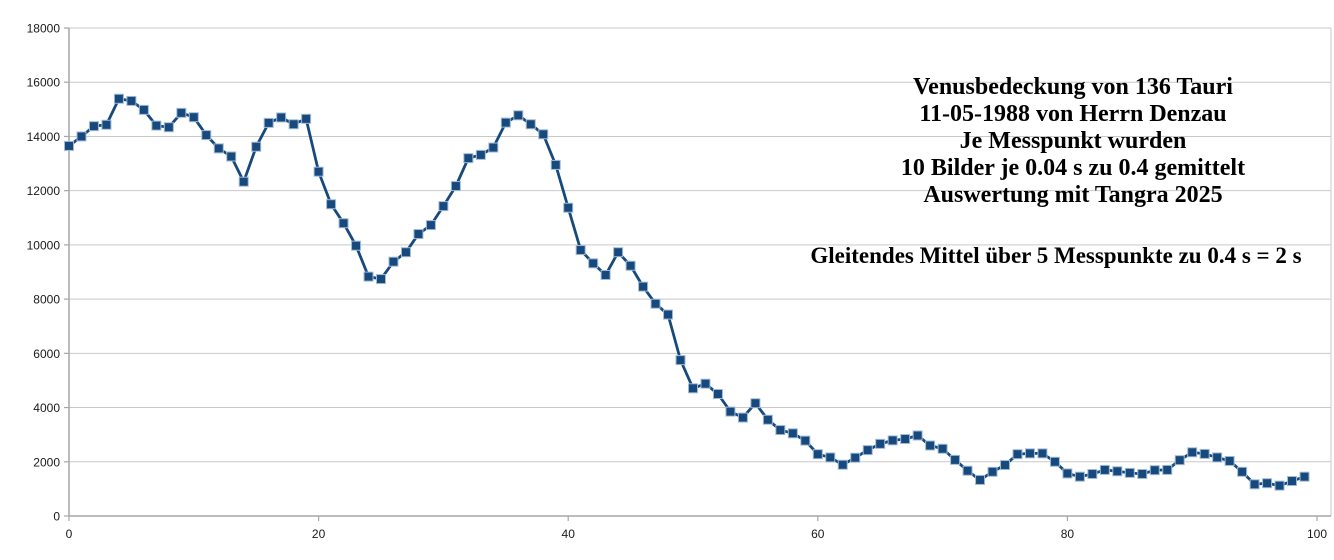 This screenshot has width=1334, height=560. What do you see at coordinates (1073, 114) in the screenshot?
I see `annotation-line-2: 11-05-1988 von Herrn Denzau` at bounding box center [1073, 114].